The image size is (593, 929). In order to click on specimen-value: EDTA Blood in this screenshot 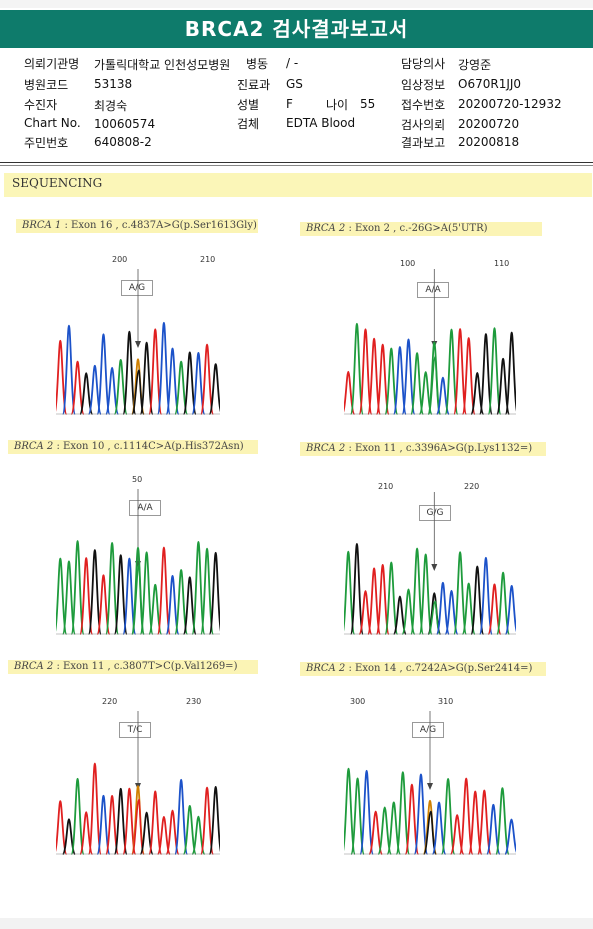, I will do `click(321, 123)`.